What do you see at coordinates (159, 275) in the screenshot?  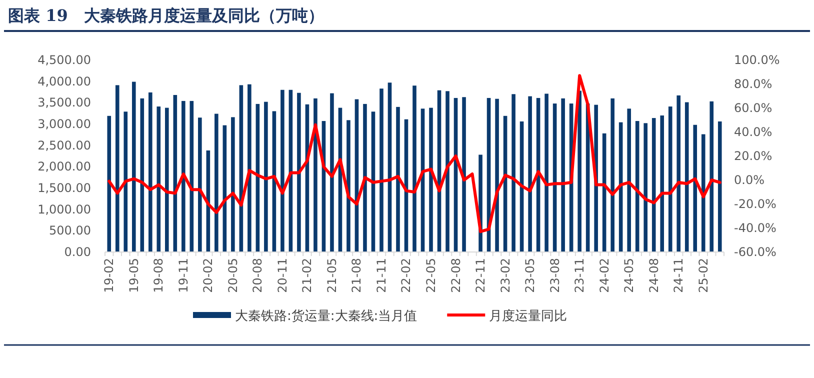 I see `x-tick-label: 19-08` at bounding box center [159, 275].